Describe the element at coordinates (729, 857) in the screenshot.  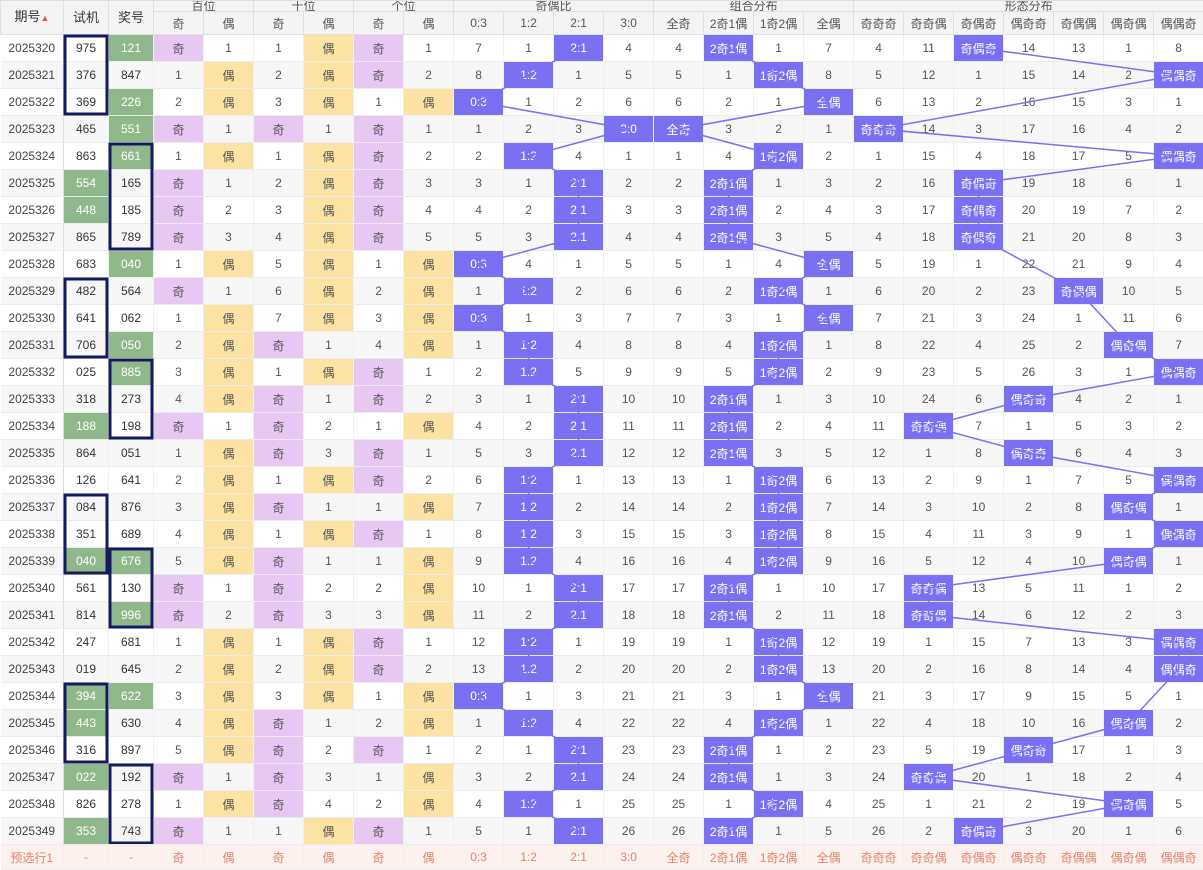
I see `preselect-option: 2奇1偶` at that location.